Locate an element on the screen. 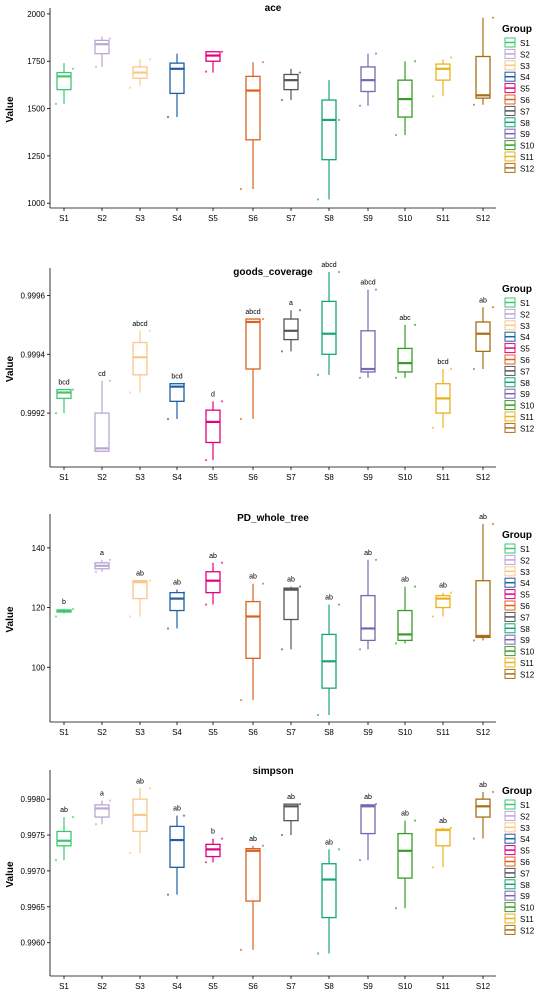 The height and width of the screenshot is (1007, 550). significance-label: abcd is located at coordinates (252, 312).